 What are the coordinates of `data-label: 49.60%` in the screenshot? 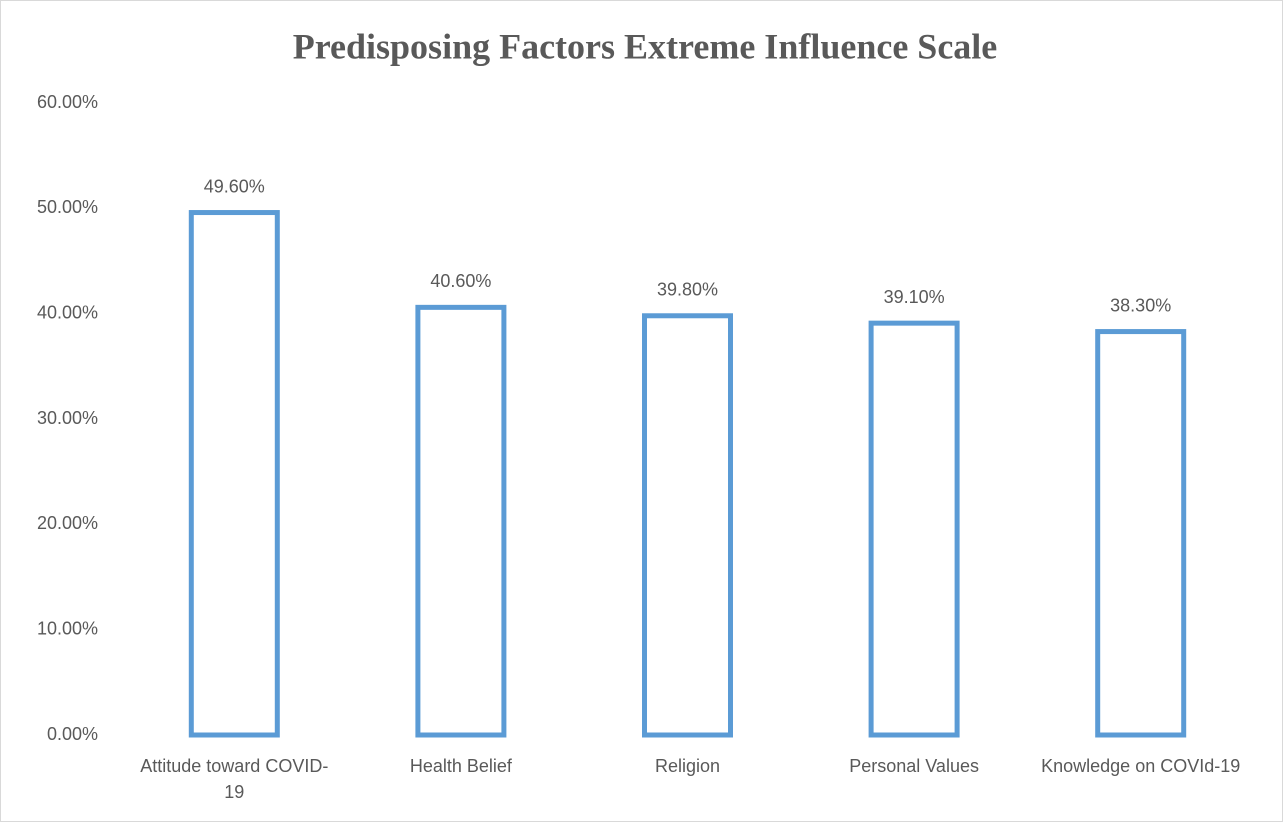 It's located at (234, 186).